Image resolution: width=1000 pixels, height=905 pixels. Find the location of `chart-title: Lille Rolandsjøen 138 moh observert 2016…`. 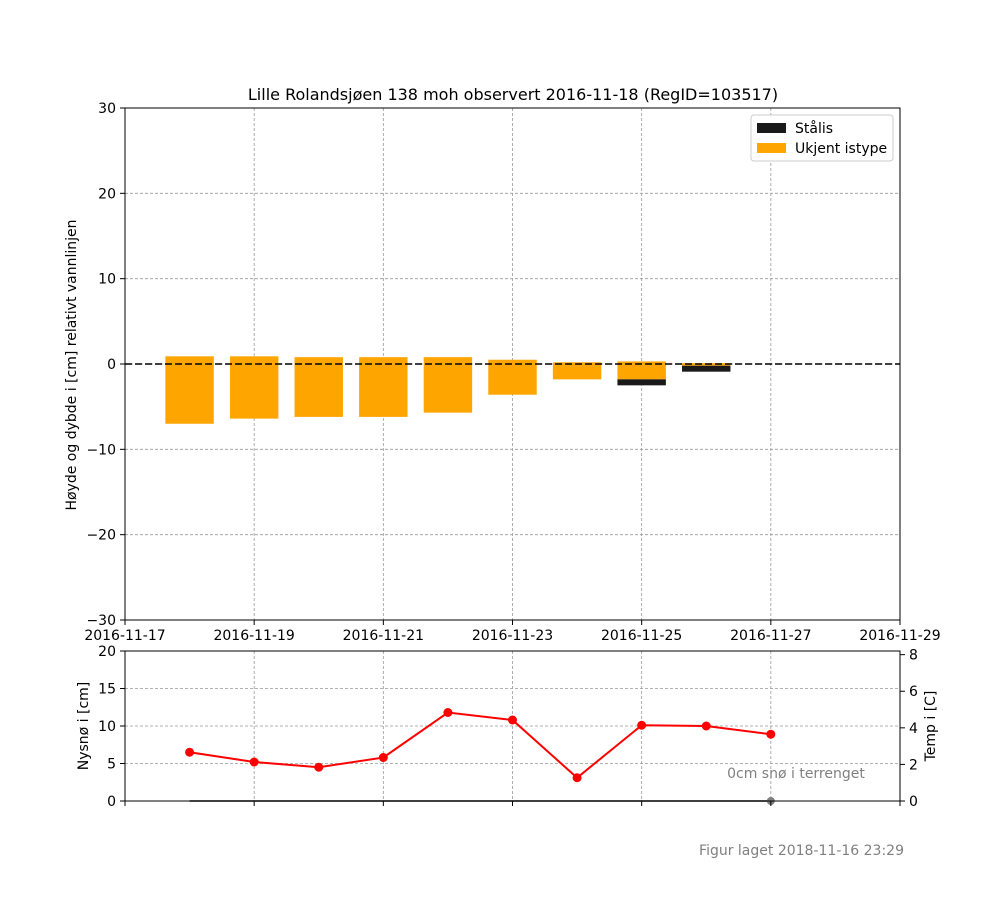

chart-title: Lille Rolandsjøen 138 moh observert 2016… is located at coordinates (513, 94).